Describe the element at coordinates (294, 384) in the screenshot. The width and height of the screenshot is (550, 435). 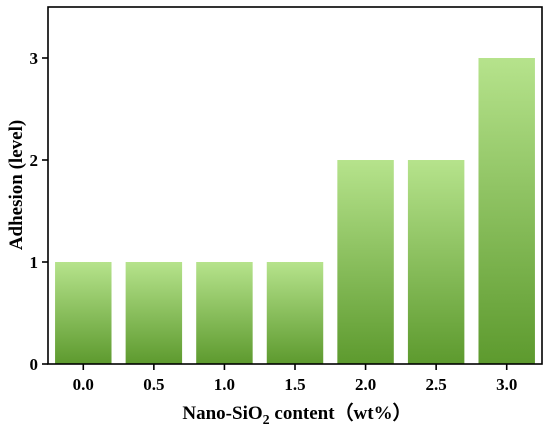
I see `x-tick-label: 1.5` at that location.